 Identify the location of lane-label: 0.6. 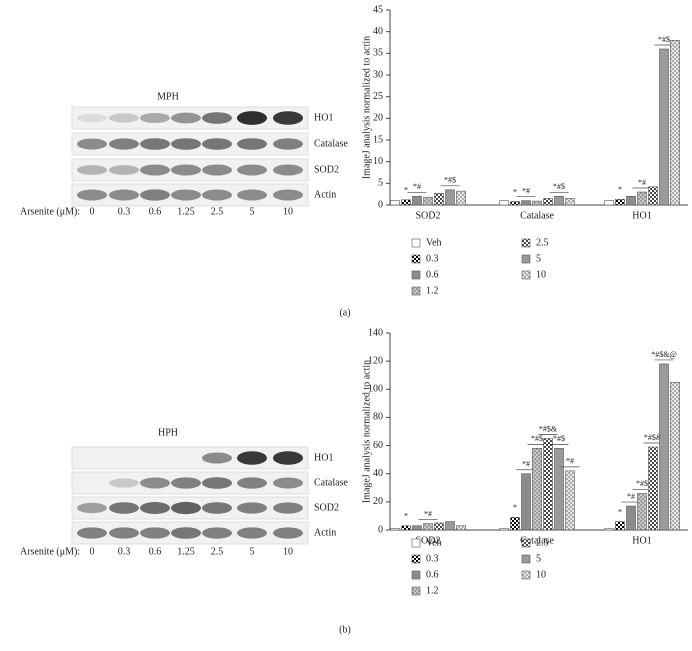
(155, 551).